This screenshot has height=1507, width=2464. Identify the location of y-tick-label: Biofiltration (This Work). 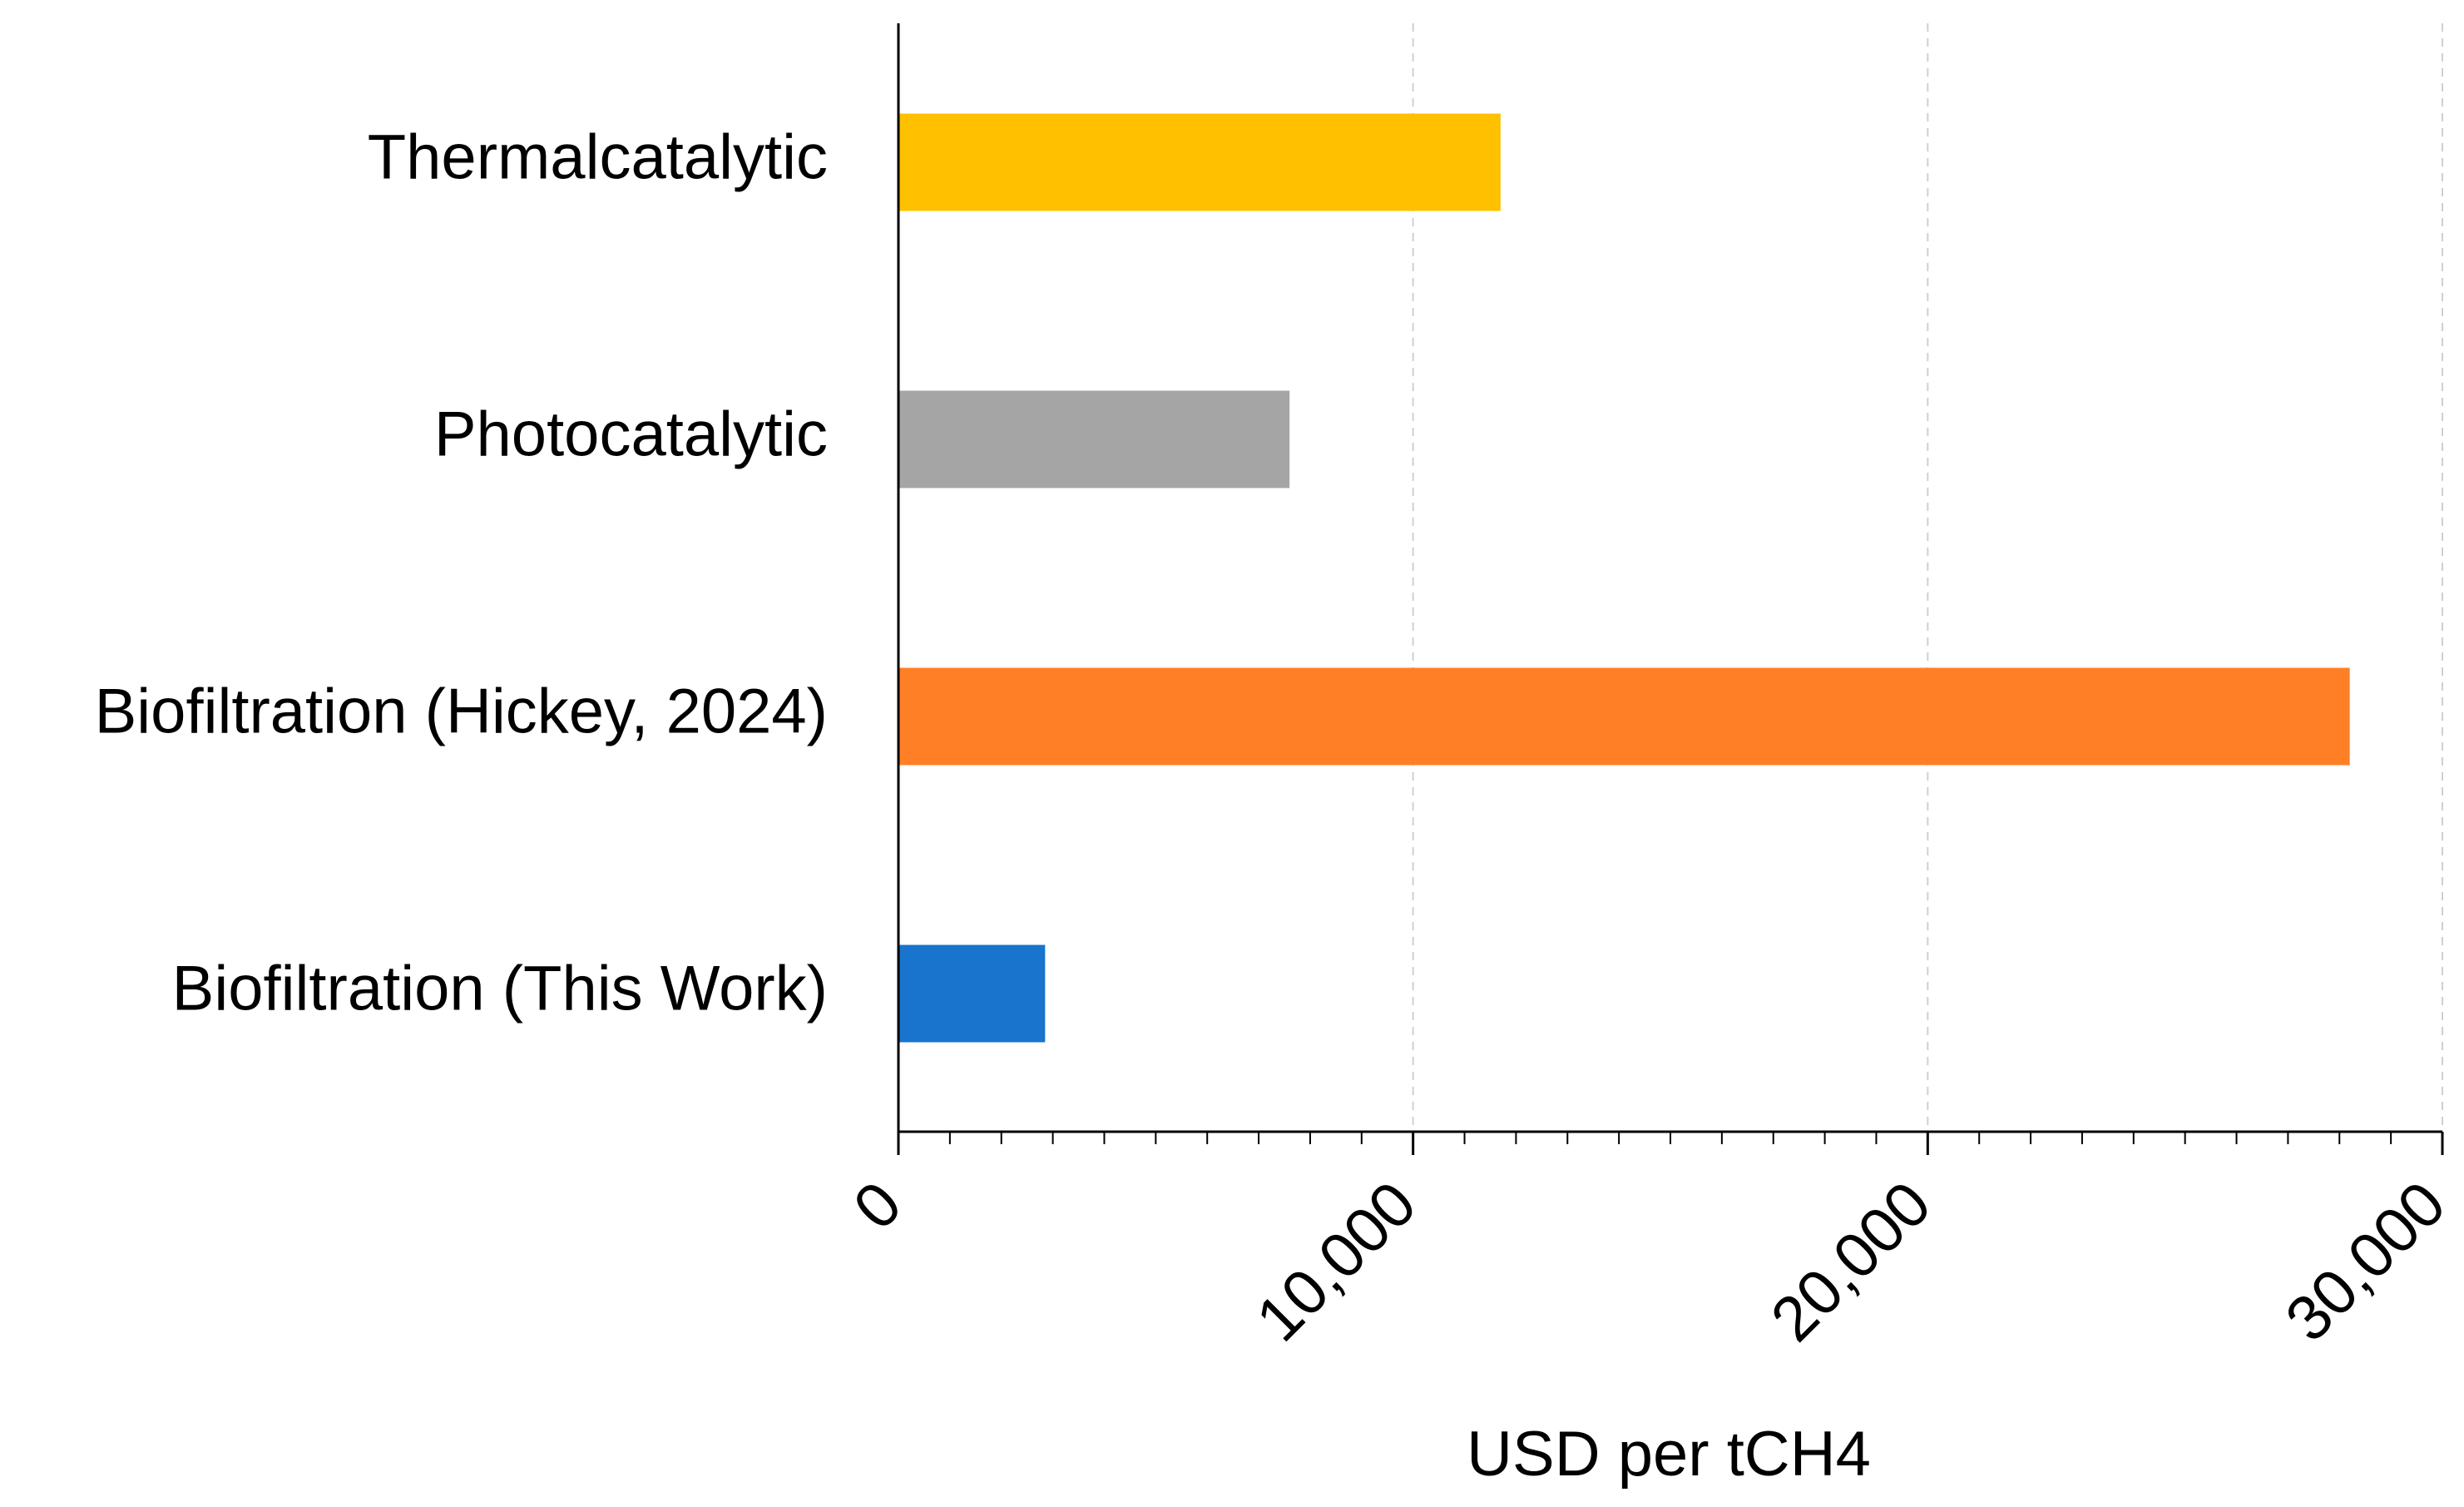
(500, 989).